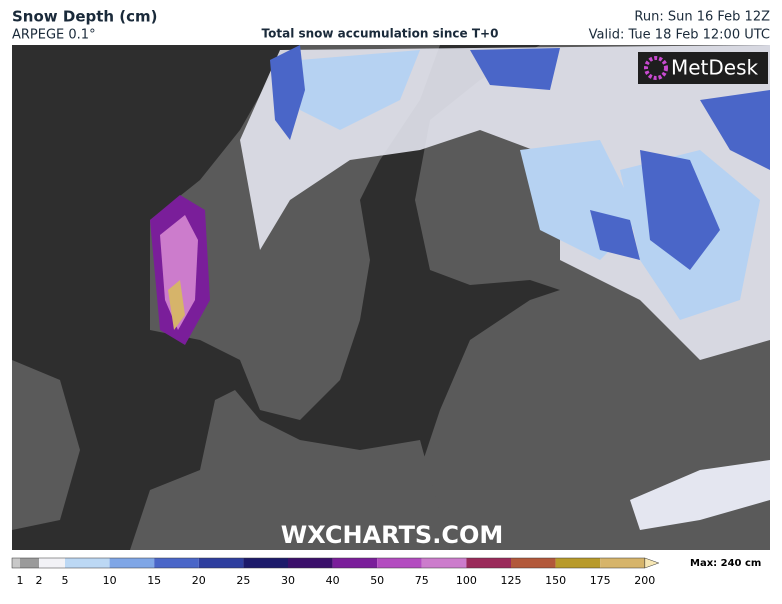  Describe the element at coordinates (656, 68) in the screenshot. I see `logo-icon` at that location.